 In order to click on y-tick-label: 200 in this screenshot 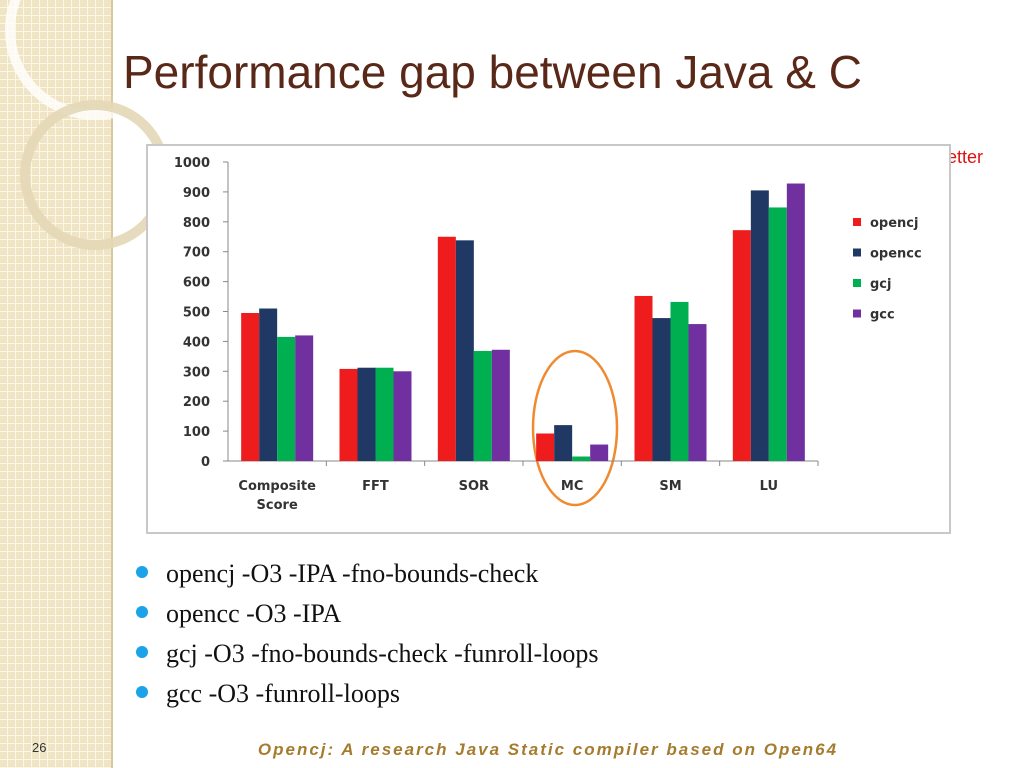, I will do `click(196, 402)`.